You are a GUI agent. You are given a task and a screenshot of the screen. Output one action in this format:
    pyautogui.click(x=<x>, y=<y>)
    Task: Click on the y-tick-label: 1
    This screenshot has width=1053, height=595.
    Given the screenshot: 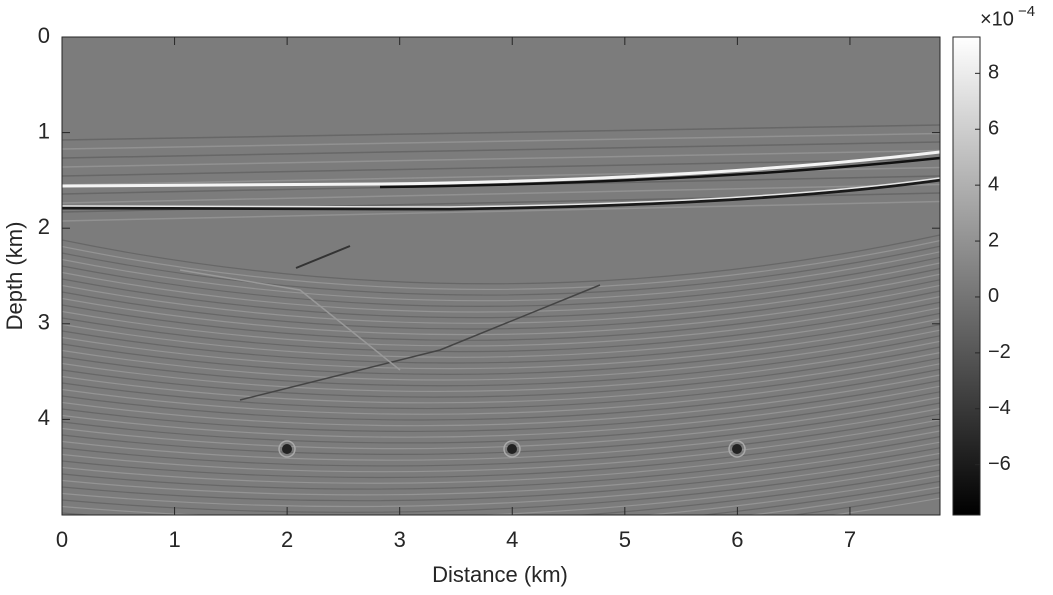 What is the action you would take?
    pyautogui.click(x=44, y=130)
    